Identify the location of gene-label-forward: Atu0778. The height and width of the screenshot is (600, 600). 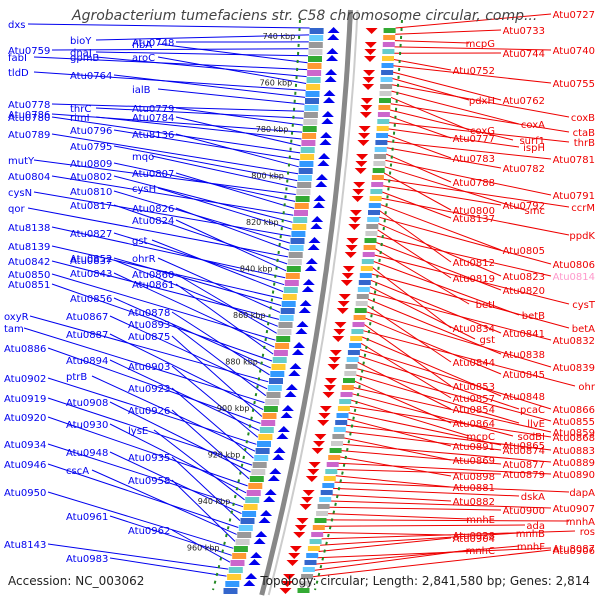
(29, 105).